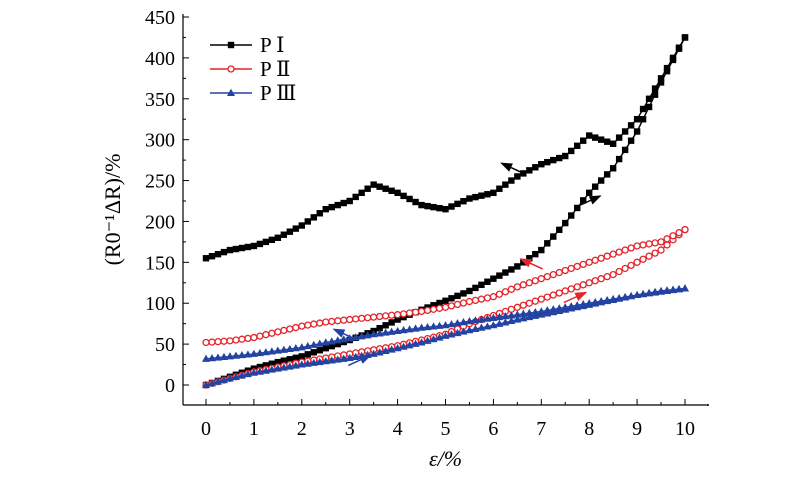  Describe the element at coordinates (160, 100) in the screenshot. I see `y-tick-label: 350` at that location.